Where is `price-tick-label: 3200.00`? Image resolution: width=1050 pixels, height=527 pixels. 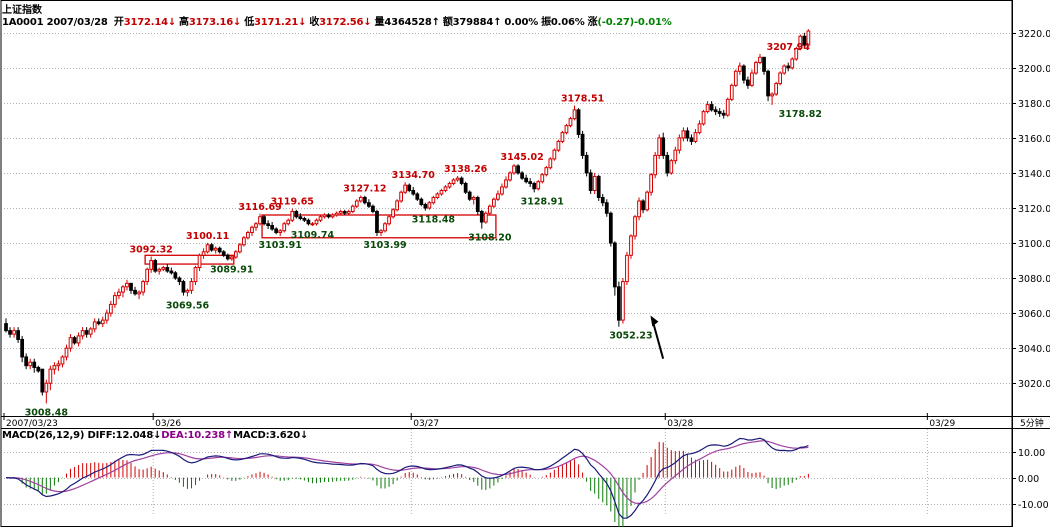 price-tick-label: 3200.00 is located at coordinates (1034, 69).